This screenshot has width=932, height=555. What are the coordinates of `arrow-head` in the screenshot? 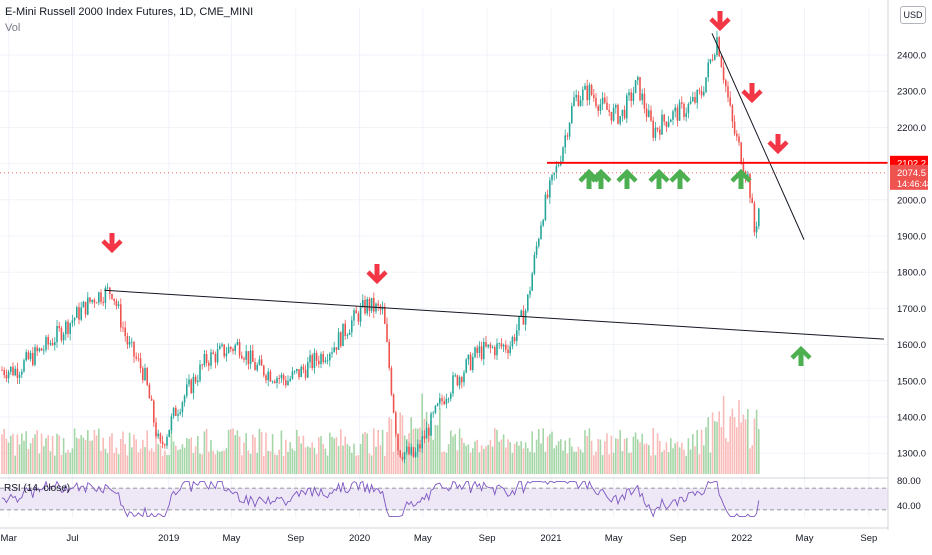 It's located at (659, 175).